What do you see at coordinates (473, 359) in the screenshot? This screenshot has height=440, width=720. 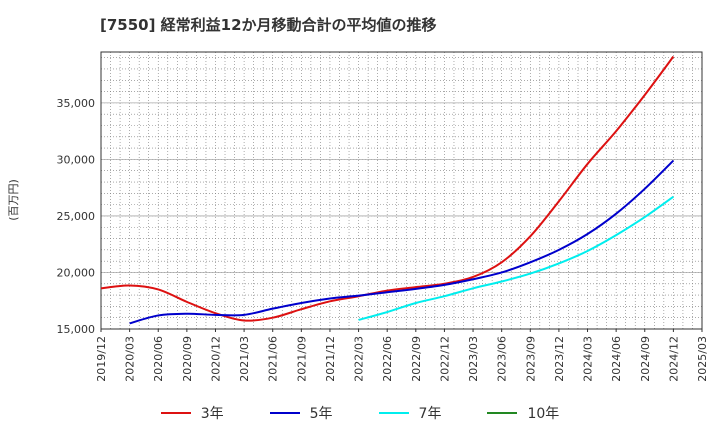 I see `x-tick-label: 2023/03` at bounding box center [473, 359].